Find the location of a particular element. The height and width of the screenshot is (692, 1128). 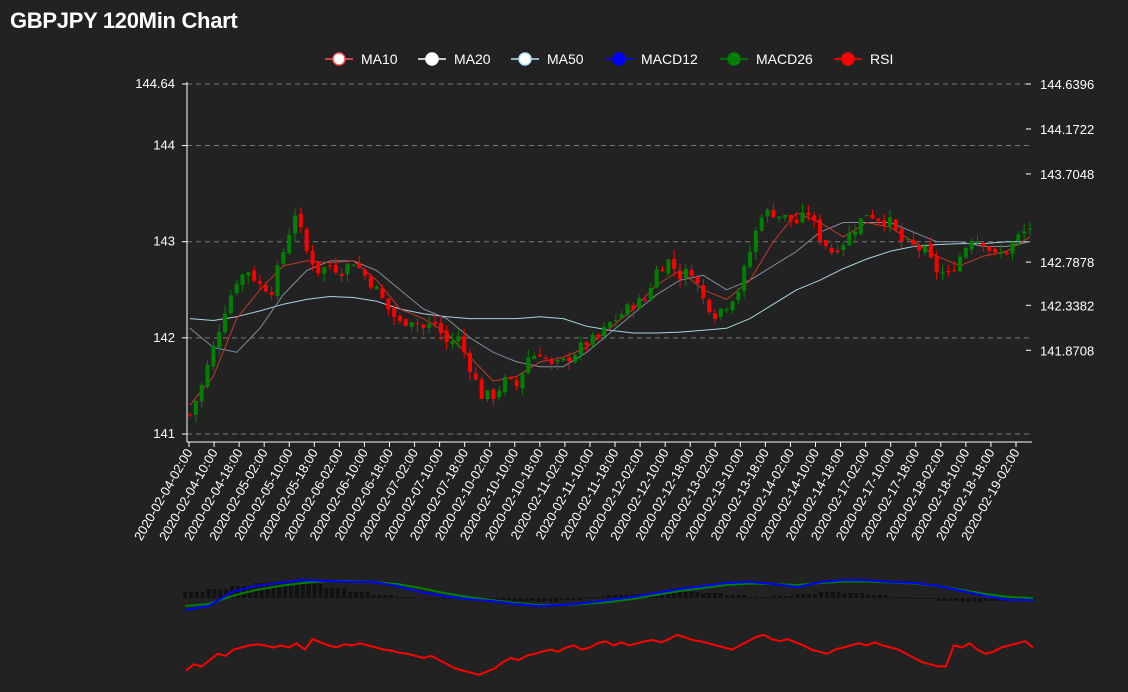

legend-item-macd26: MACD26 is located at coordinates (765, 59).